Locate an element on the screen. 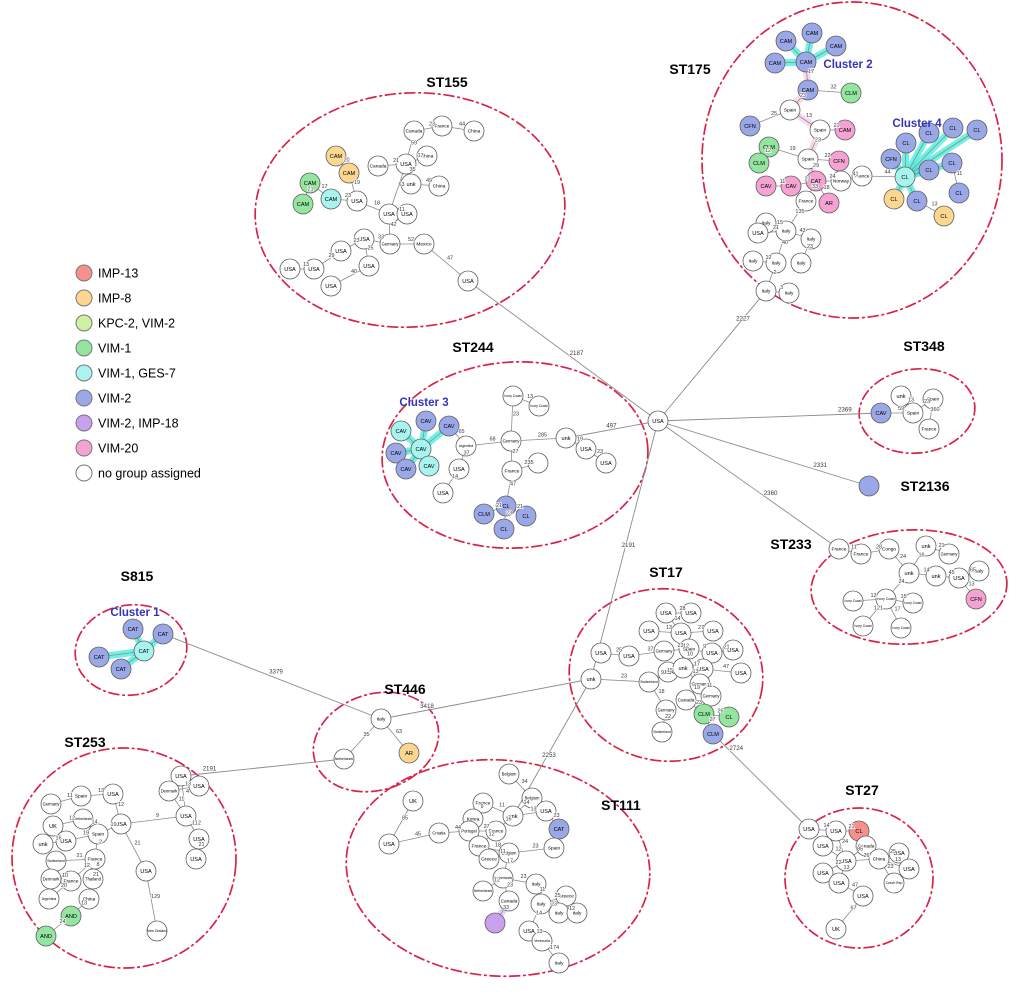 Image resolution: width=1016 pixels, height=1001 pixels. node-ar is located at coordinates (829, 203).